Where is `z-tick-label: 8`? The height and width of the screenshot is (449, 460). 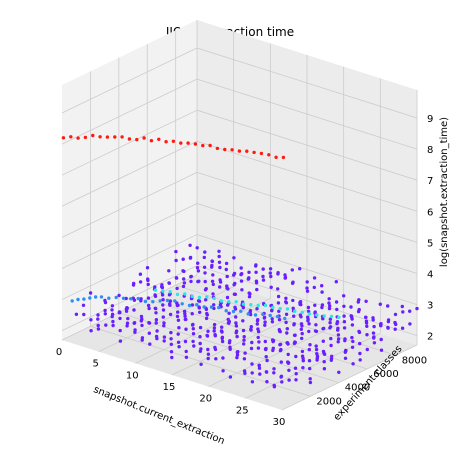
z-tick-label: 8 is located at coordinates (430, 150).